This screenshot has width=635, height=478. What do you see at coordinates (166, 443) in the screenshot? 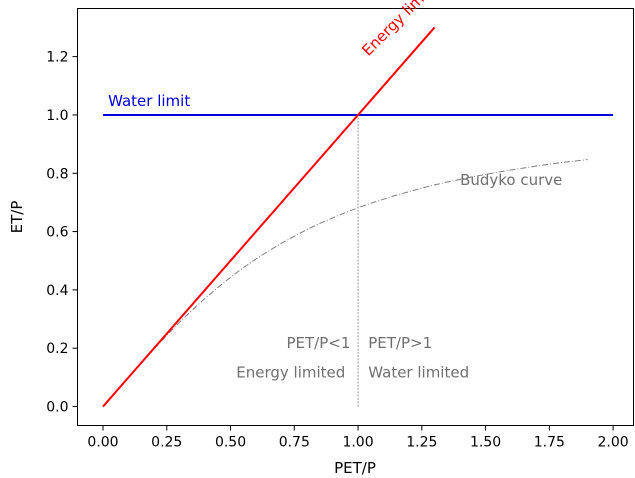
I see `x-tick-label: 0.25` at bounding box center [166, 443].